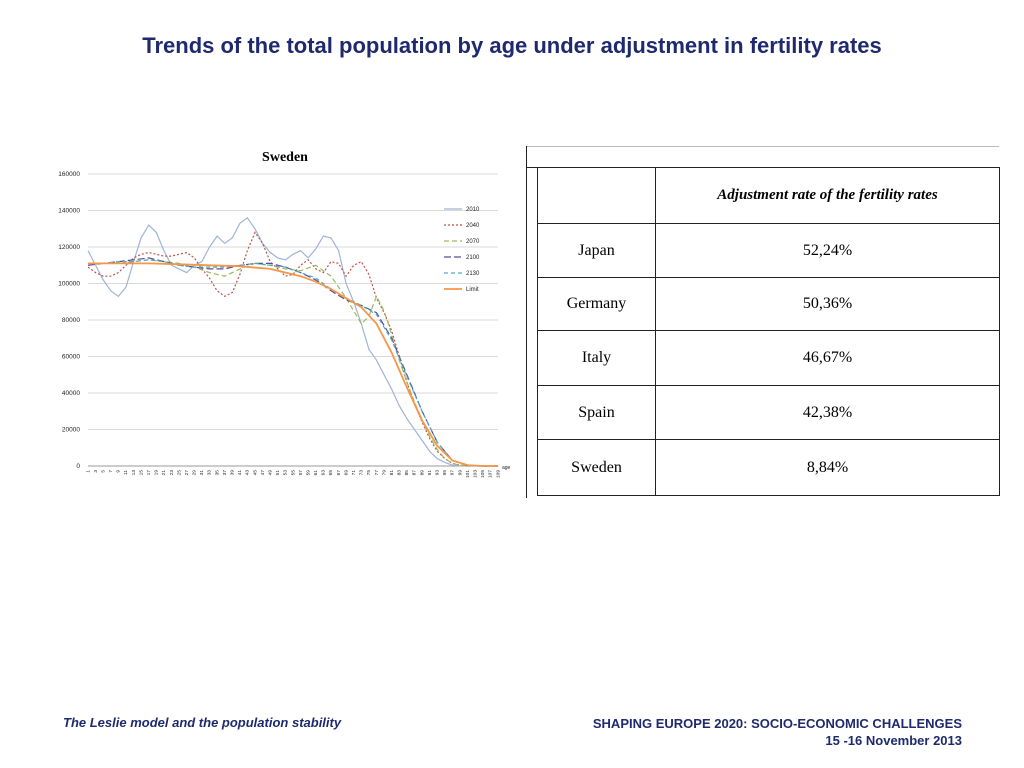  Describe the element at coordinates (179, 473) in the screenshot. I see `x-tick-label: 25` at that location.